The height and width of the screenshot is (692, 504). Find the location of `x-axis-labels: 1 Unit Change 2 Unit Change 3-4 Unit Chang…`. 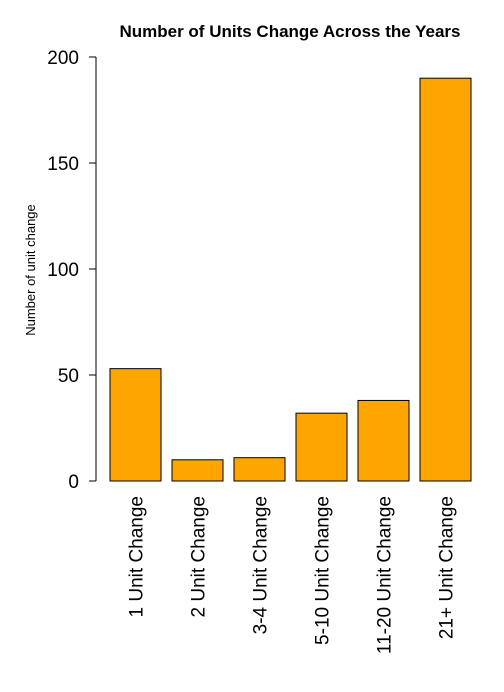

x-axis-labels: 1 Unit Change 2 Unit Change 3-4 Unit Chang… is located at coordinates (292, 575).